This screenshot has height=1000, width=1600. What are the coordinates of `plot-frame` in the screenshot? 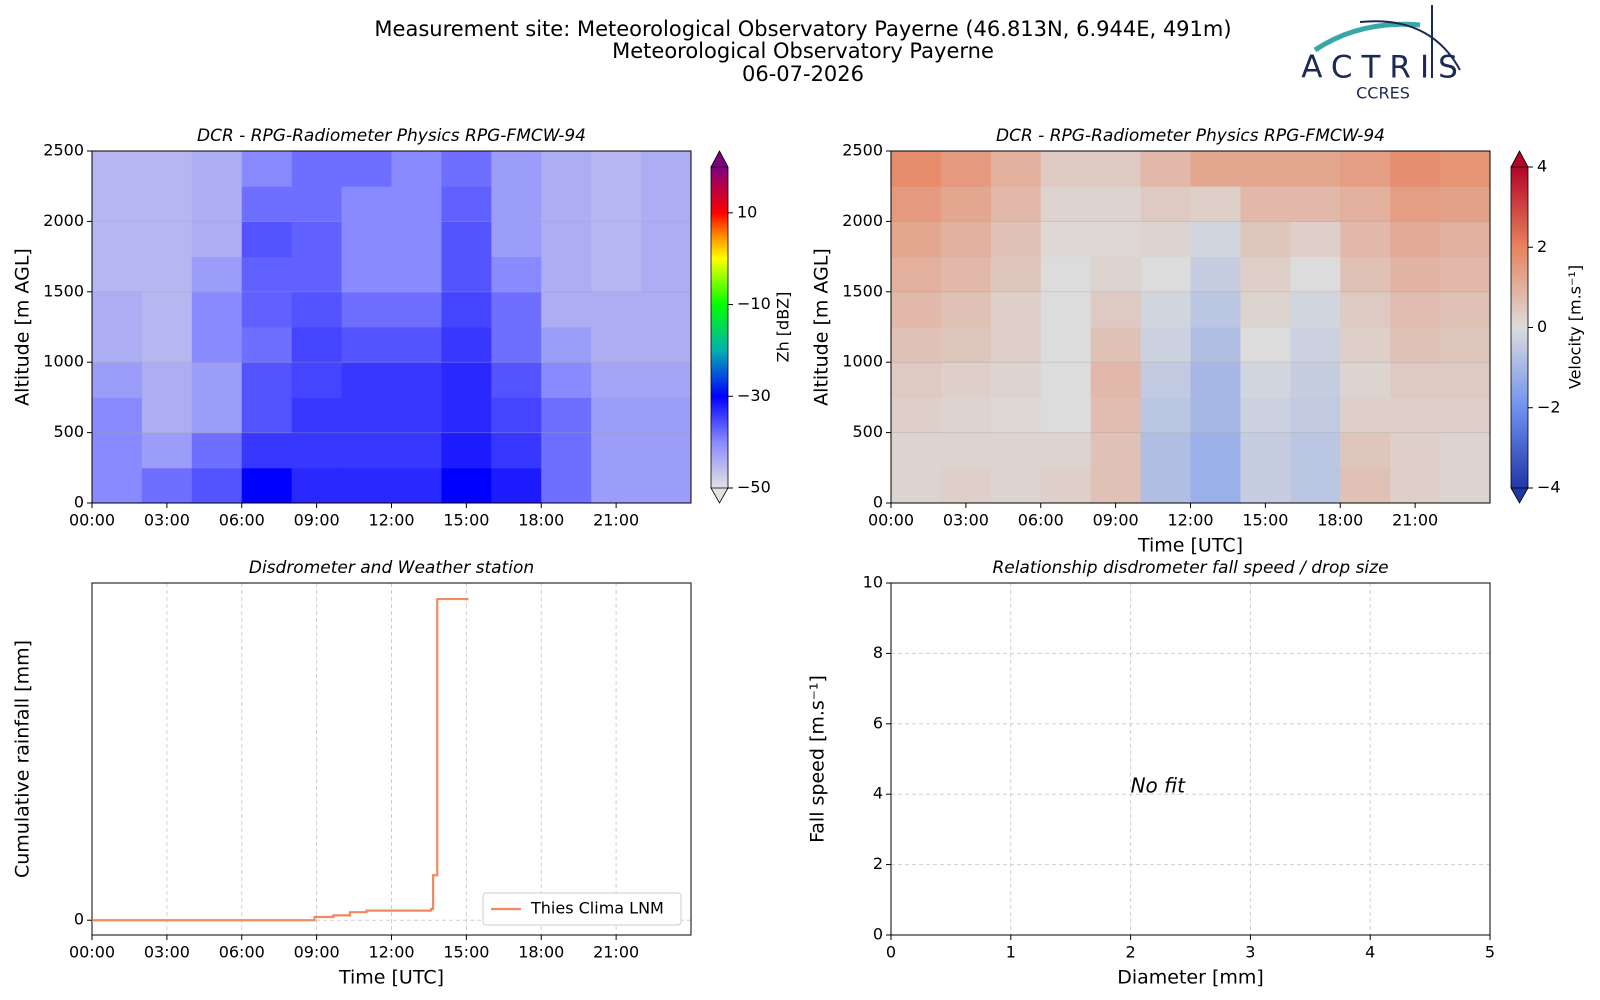 It's located at (1190, 759).